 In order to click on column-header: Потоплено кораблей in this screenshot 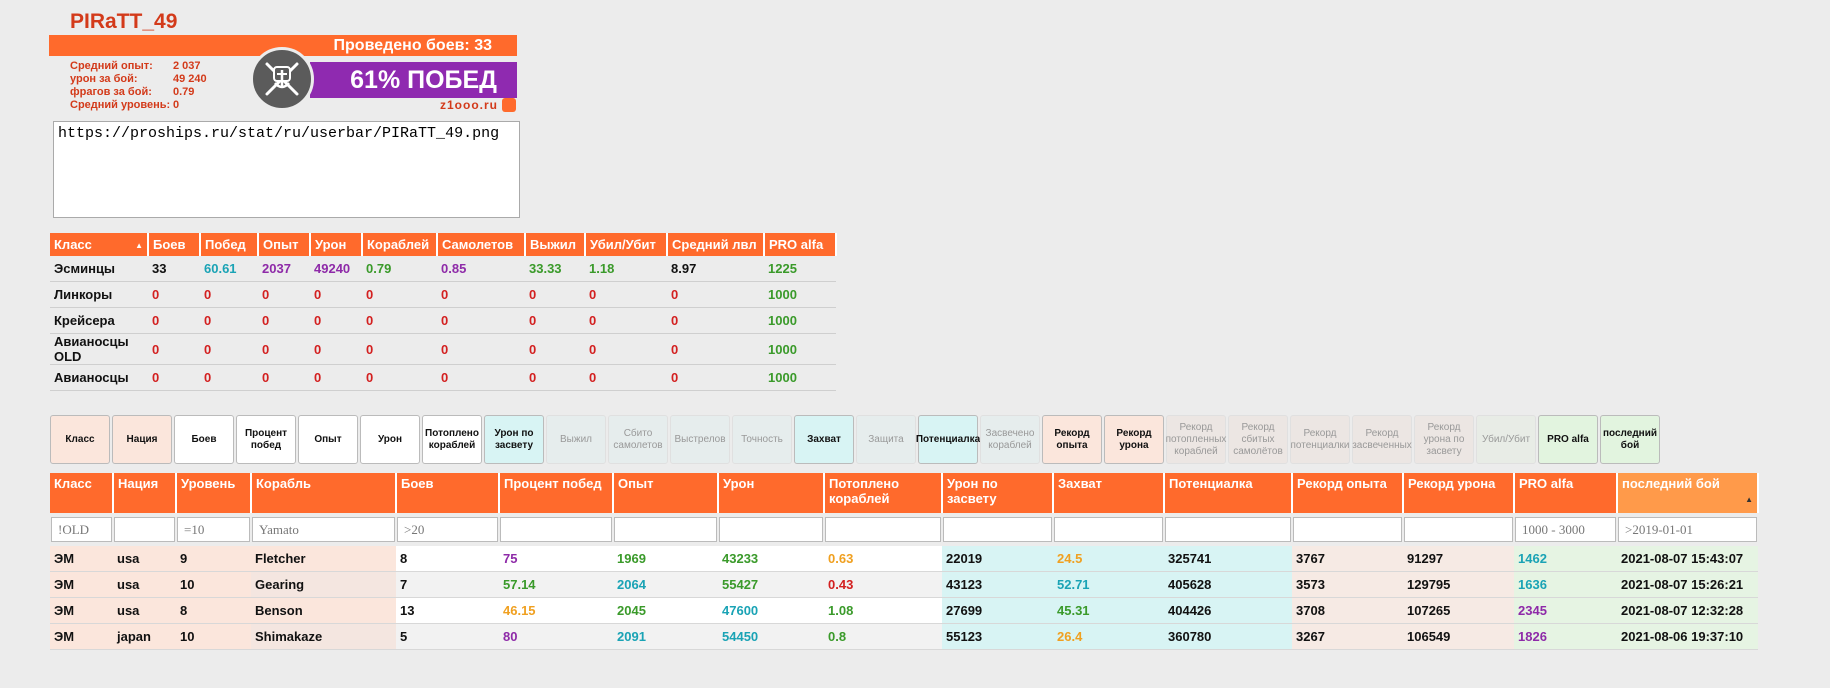, I will do `click(883, 493)`.